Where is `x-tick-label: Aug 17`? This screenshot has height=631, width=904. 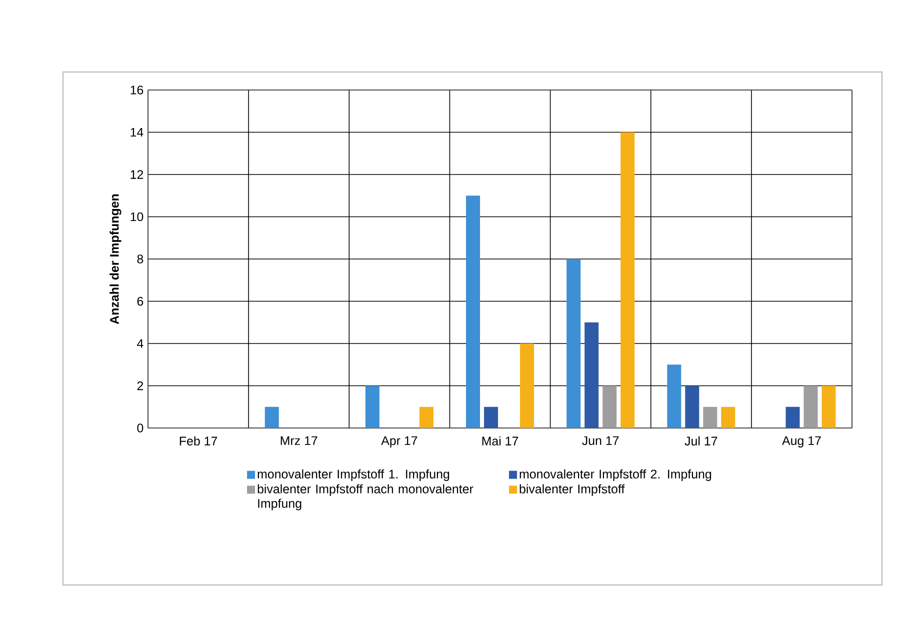 x-tick-label: Aug 17 is located at coordinates (801, 442).